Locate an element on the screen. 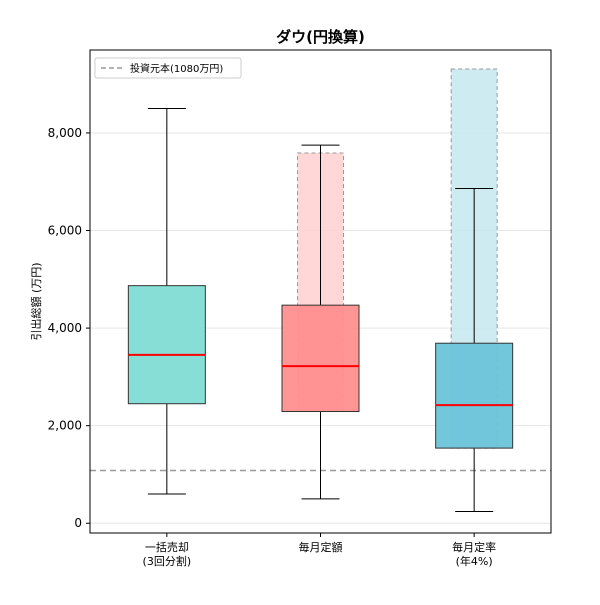 The height and width of the screenshot is (605, 600). y-tick-label: 4,000 is located at coordinates (65, 328).